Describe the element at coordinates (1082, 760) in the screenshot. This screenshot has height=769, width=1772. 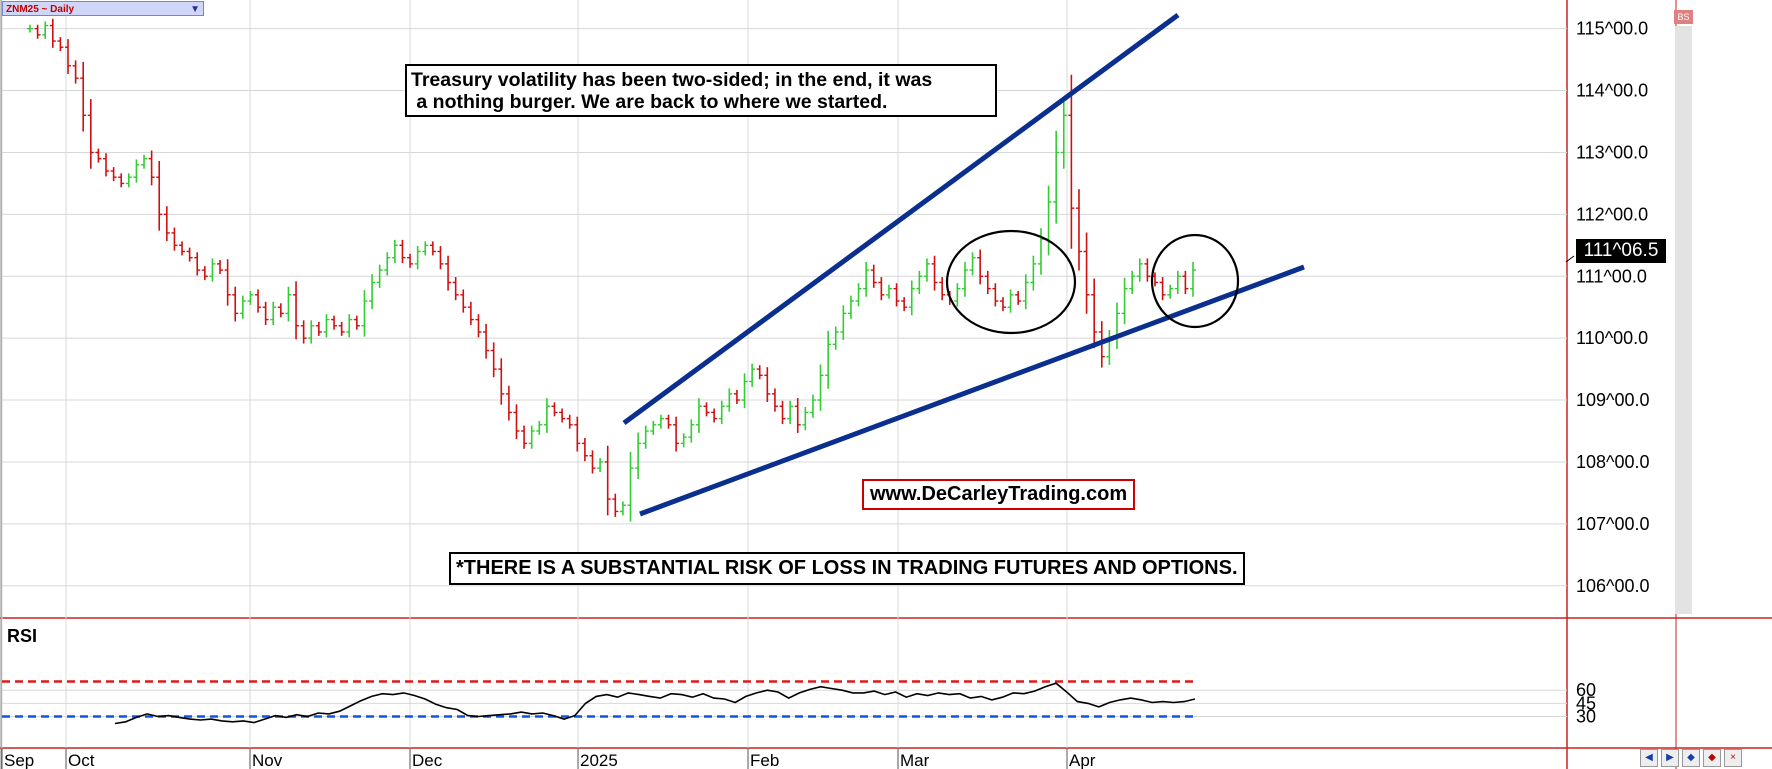
I see `time-tick-label: Apr` at that location.